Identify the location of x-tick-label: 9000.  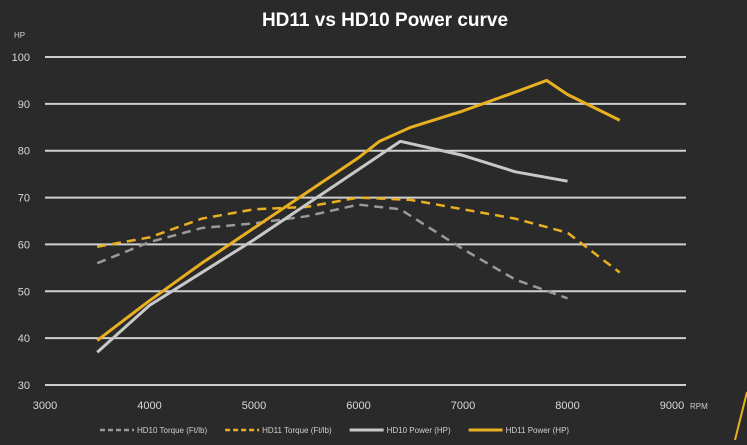
(672, 406).